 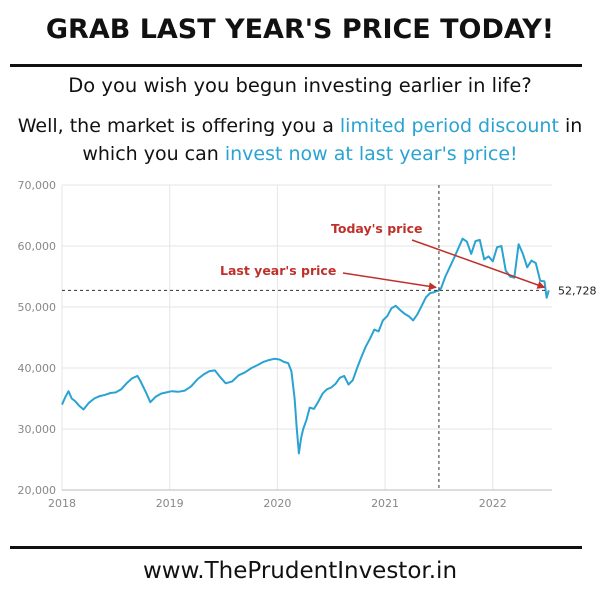 I want to click on x-tick-label: 2019, so click(x=170, y=503).